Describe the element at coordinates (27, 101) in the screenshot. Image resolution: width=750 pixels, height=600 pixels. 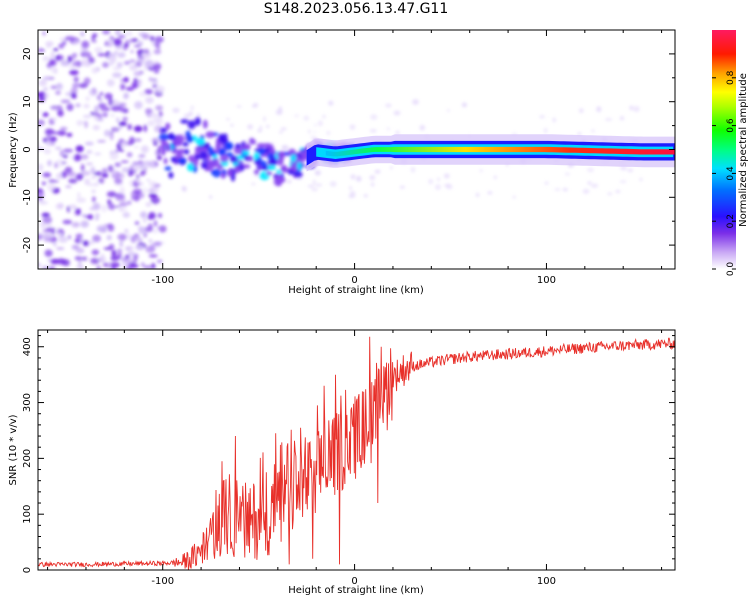
I see `y-tick-label: 10` at that location.